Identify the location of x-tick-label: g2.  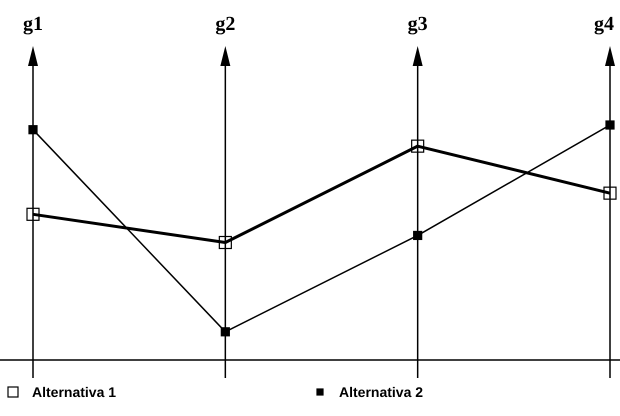
(225, 24).